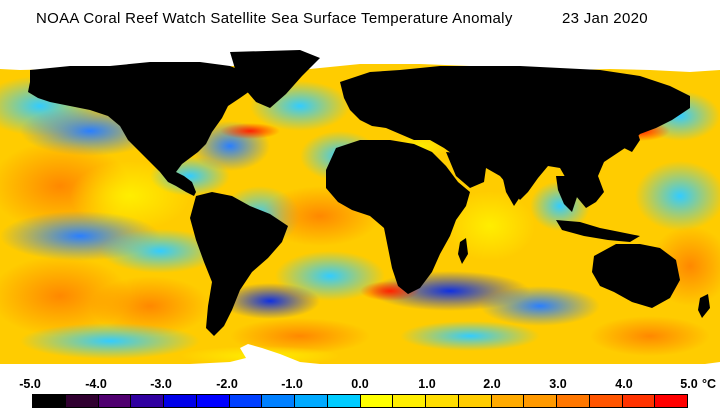 This screenshot has width=720, height=411. Describe the element at coordinates (689, 384) in the screenshot. I see `colorbar-tick: 5.0` at that location.